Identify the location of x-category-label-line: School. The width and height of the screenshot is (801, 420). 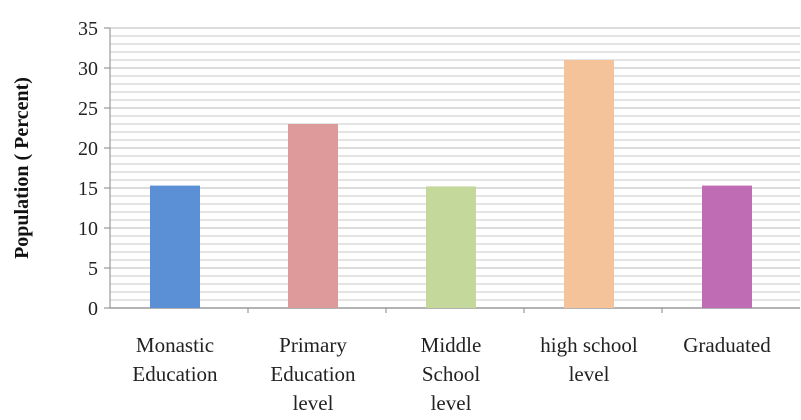
(451, 374).